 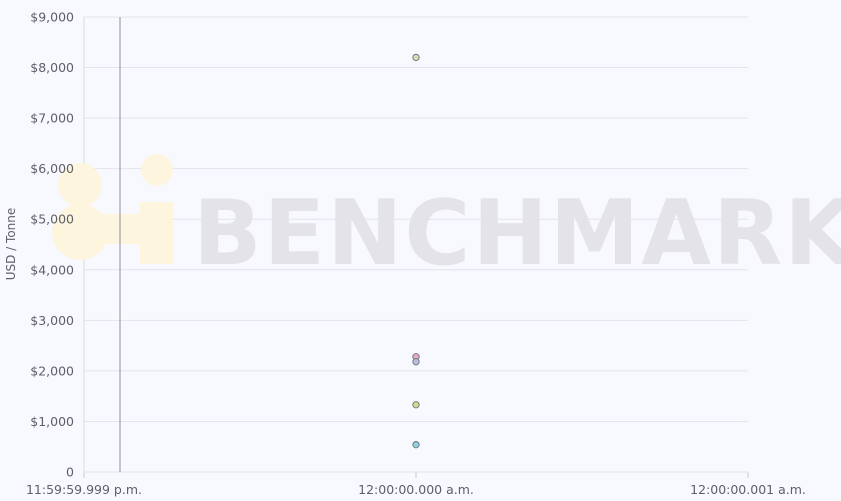 What do you see at coordinates (416, 489) in the screenshot?
I see `x-tick-label: 12:00:00.000 a.m.` at bounding box center [416, 489].